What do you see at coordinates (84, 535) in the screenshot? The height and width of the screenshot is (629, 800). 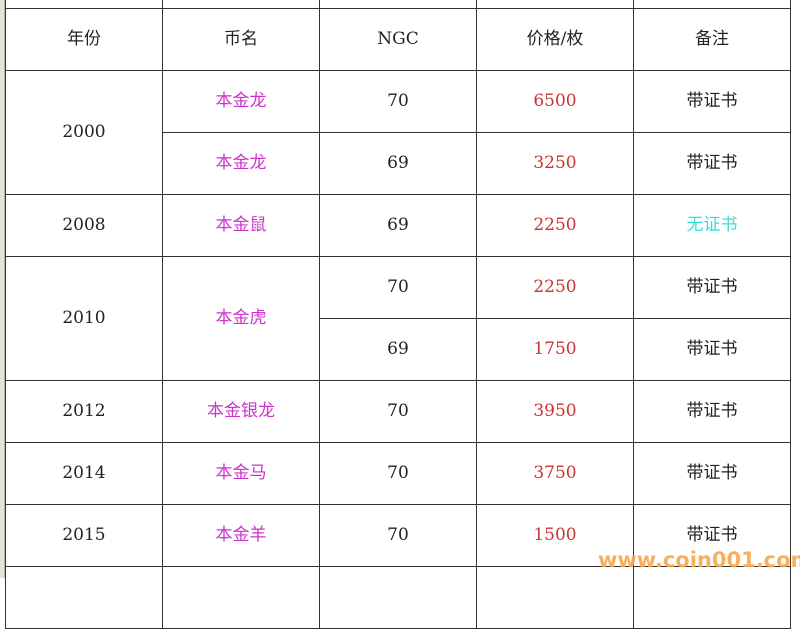 I see `year-cell: 2015` at bounding box center [84, 535].